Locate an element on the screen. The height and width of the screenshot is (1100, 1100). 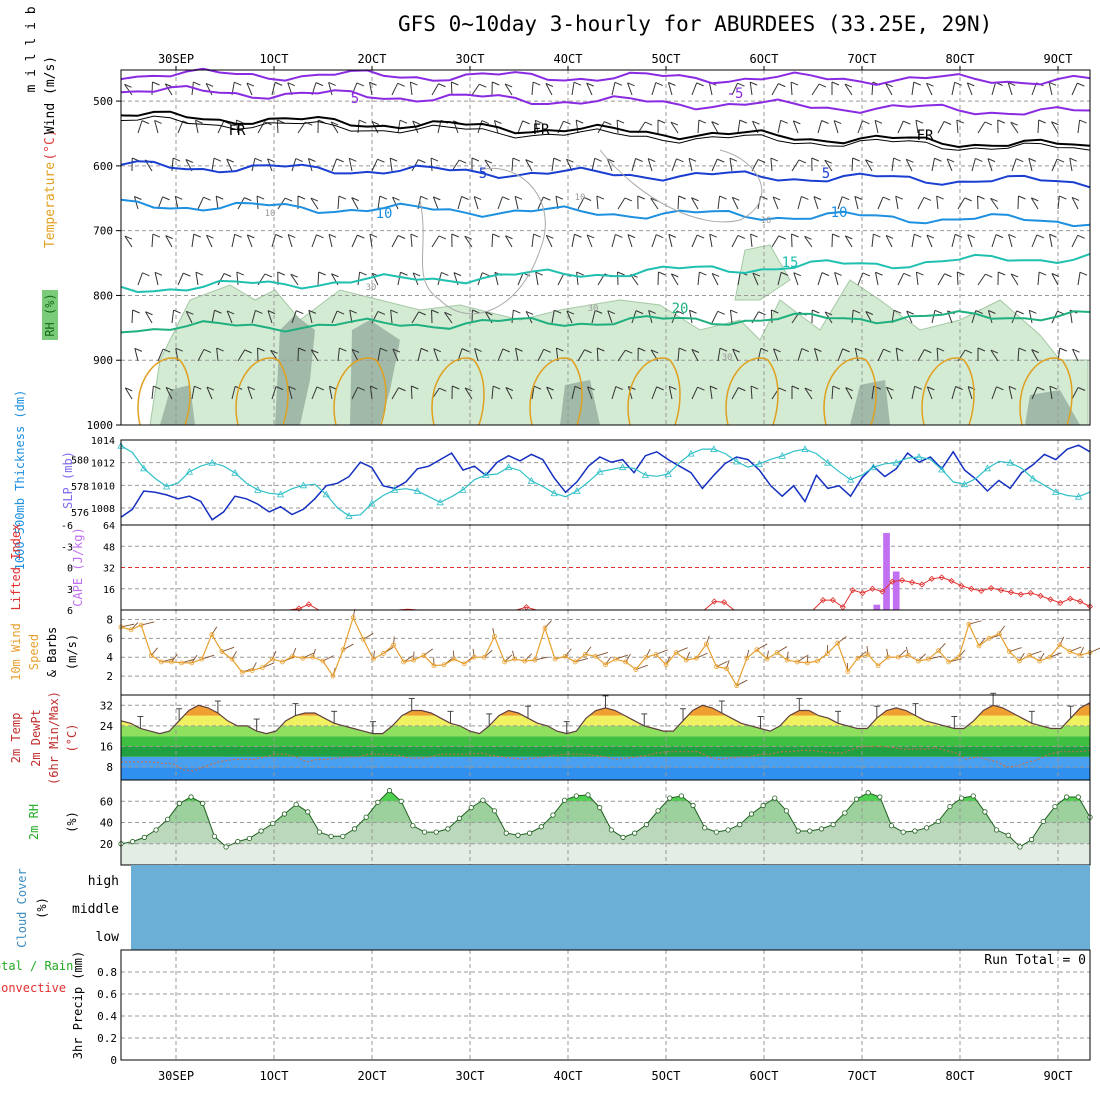
temp-axis-label-4: (°C) is located at coordinates (72, 738).